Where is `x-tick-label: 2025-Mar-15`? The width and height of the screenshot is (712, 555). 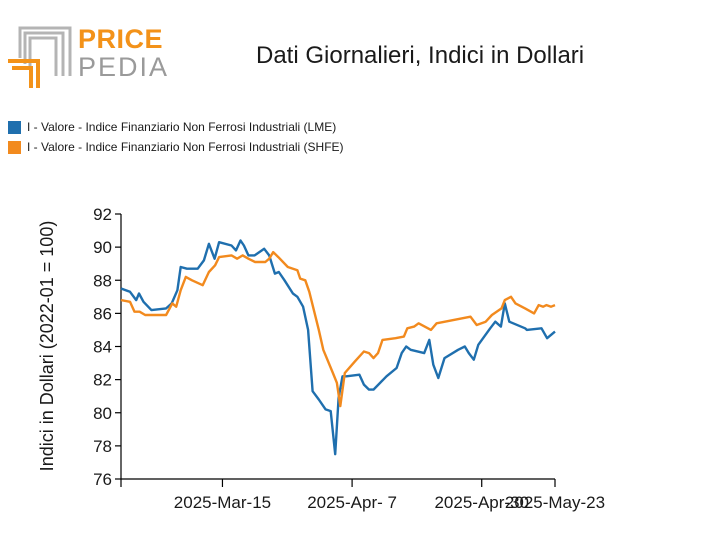
x-tick-label: 2025-Mar-15 is located at coordinates (222, 502).